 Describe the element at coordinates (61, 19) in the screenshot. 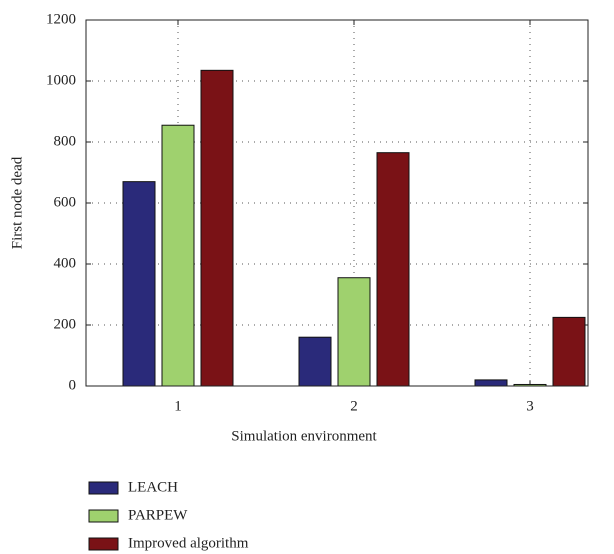

I see `y-tick-label: 1200` at that location.